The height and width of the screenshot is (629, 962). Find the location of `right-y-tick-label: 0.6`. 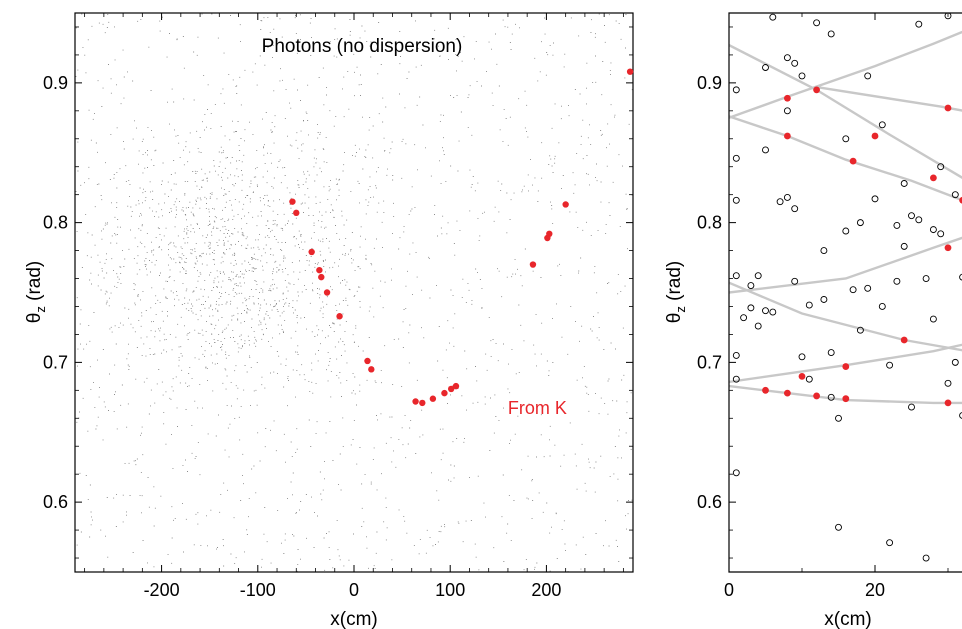

right-y-tick-label: 0.6 is located at coordinates (709, 502).